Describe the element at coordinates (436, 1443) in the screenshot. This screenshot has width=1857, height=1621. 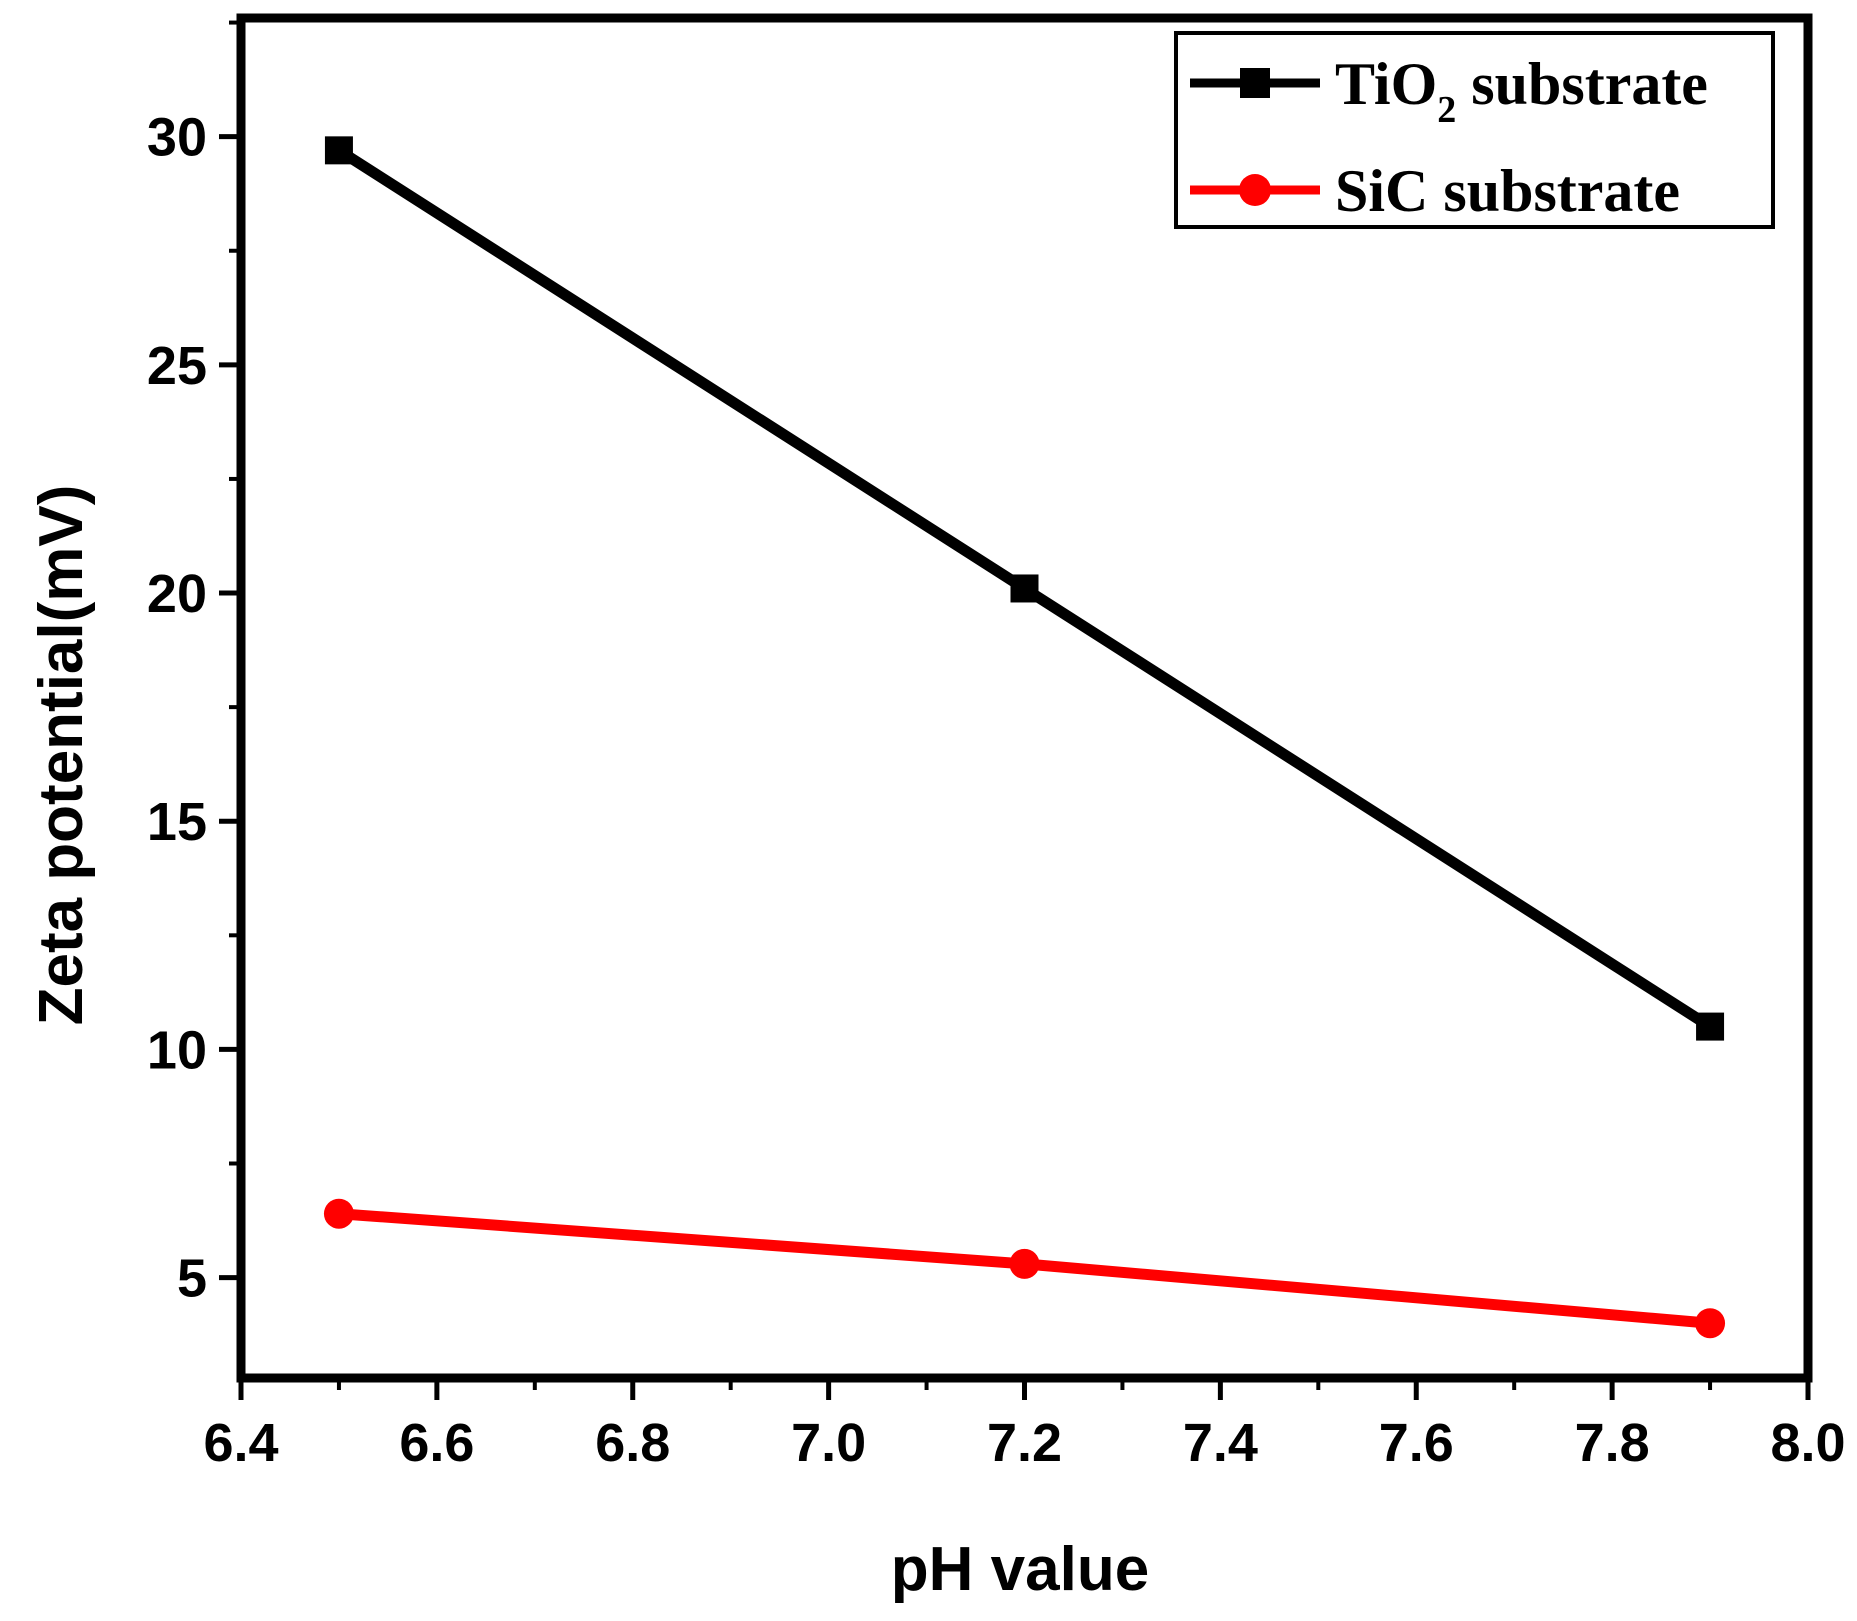
I see `x-tick-label: 6.6` at that location.